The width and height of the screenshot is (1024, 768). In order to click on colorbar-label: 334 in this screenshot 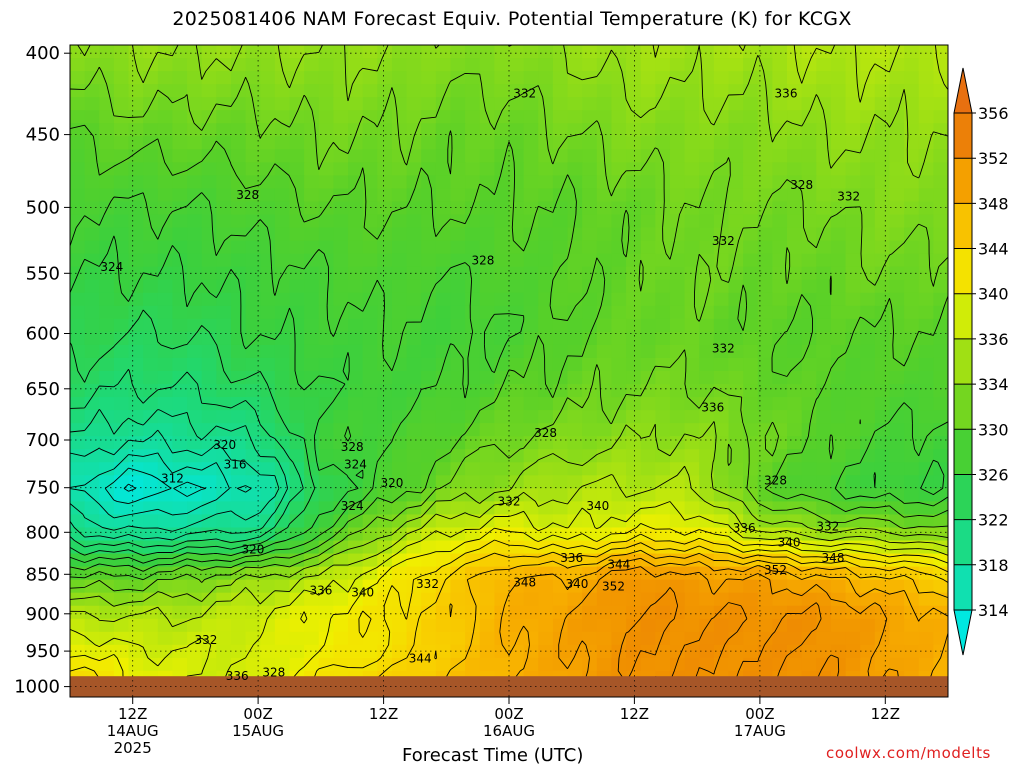, I will do `click(993, 384)`.